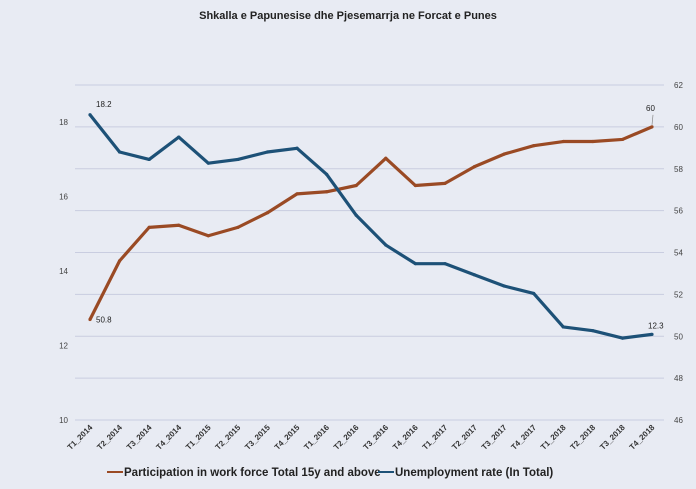 This screenshot has width=696, height=489. Describe the element at coordinates (678, 253) in the screenshot. I see `right-axis-tick: 54` at that location.